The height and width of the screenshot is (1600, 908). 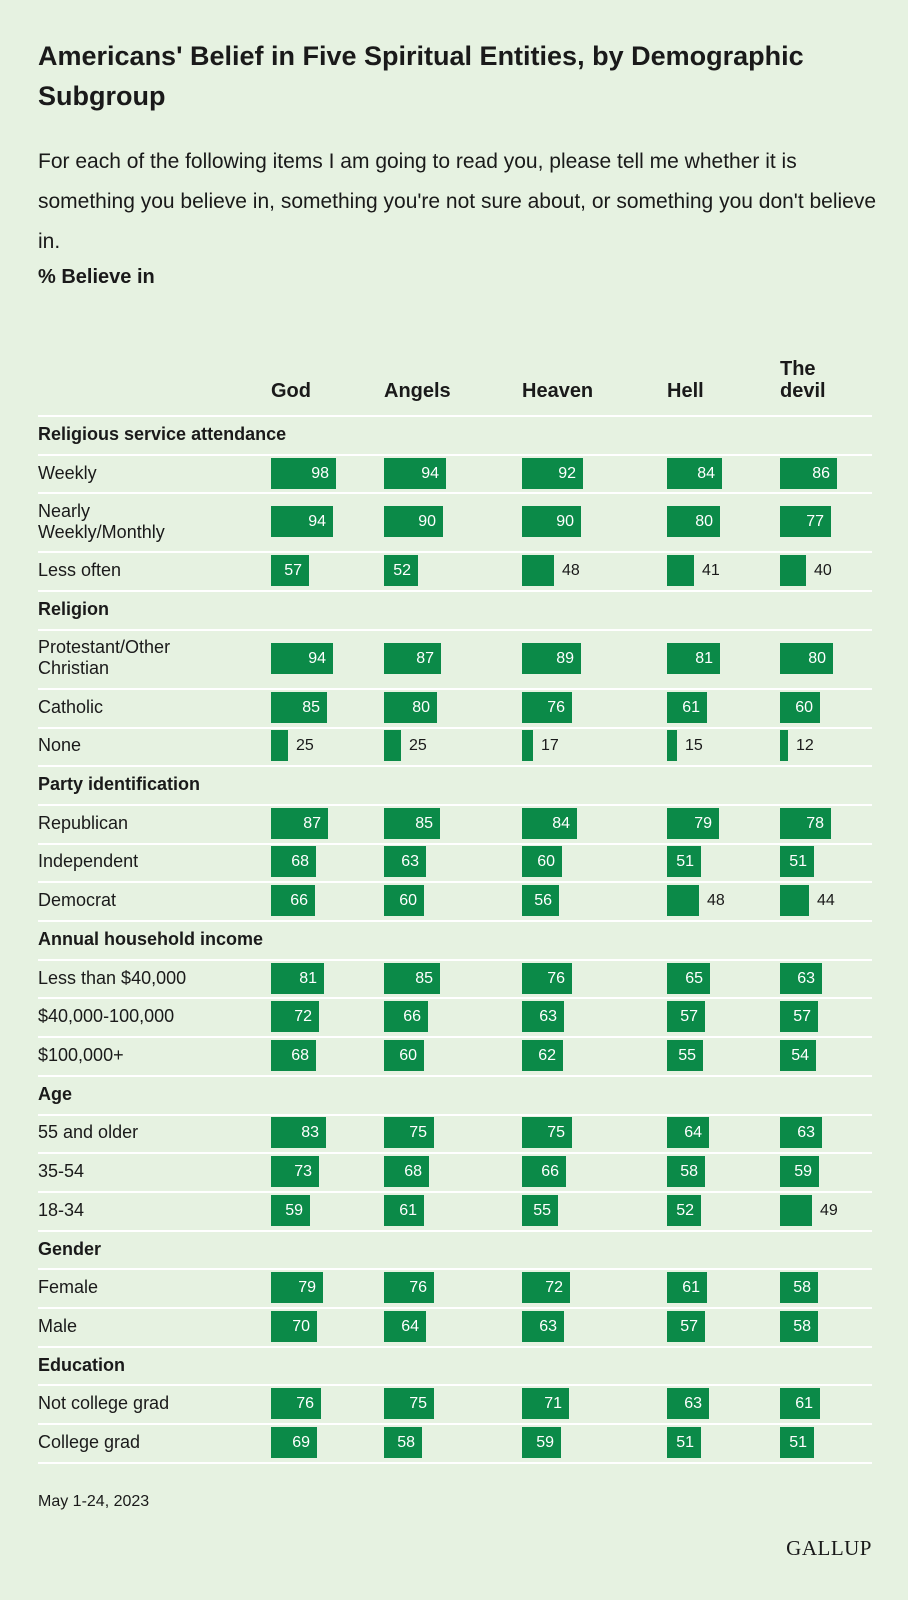 What do you see at coordinates (417, 391) in the screenshot?
I see `column-header-angels: Angels` at bounding box center [417, 391].